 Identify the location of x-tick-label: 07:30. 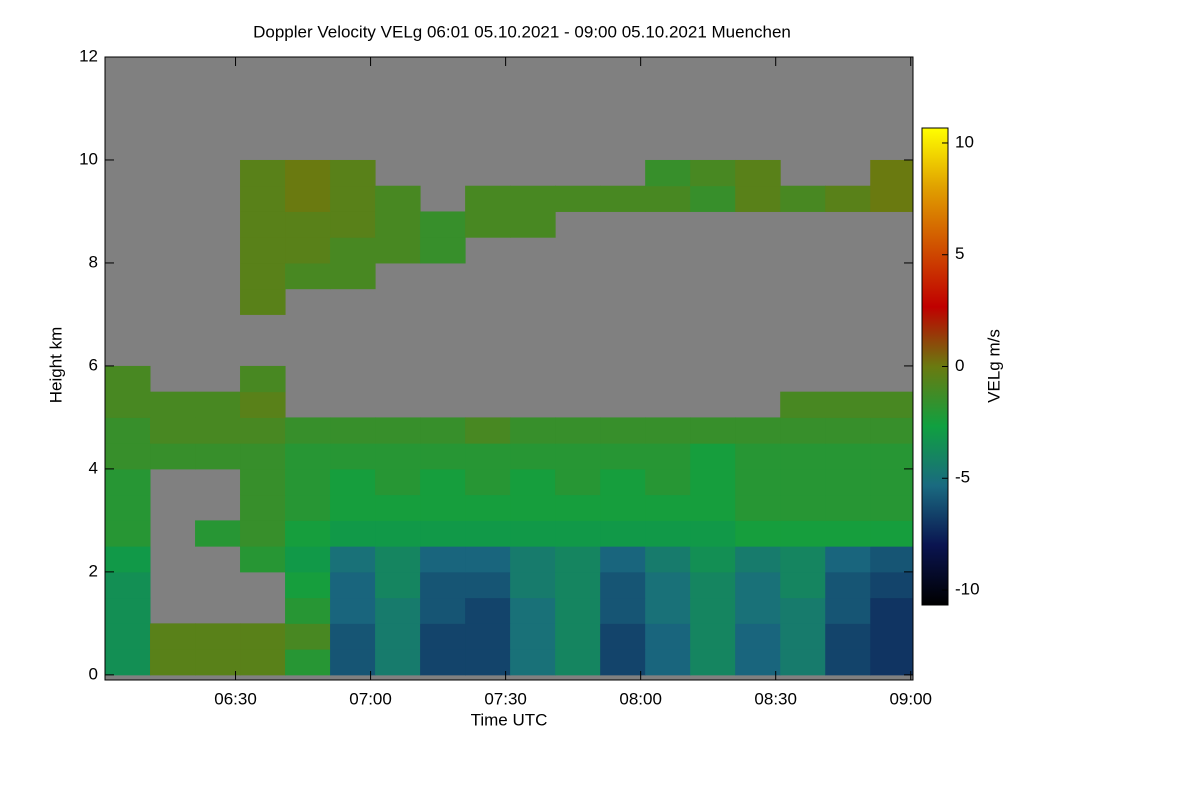
(505, 698).